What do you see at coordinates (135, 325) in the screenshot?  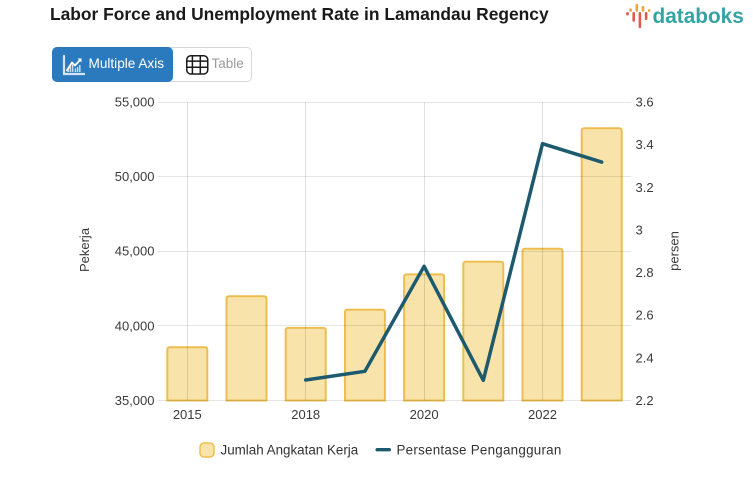 I see `svg-text: 40,000` at bounding box center [135, 325].